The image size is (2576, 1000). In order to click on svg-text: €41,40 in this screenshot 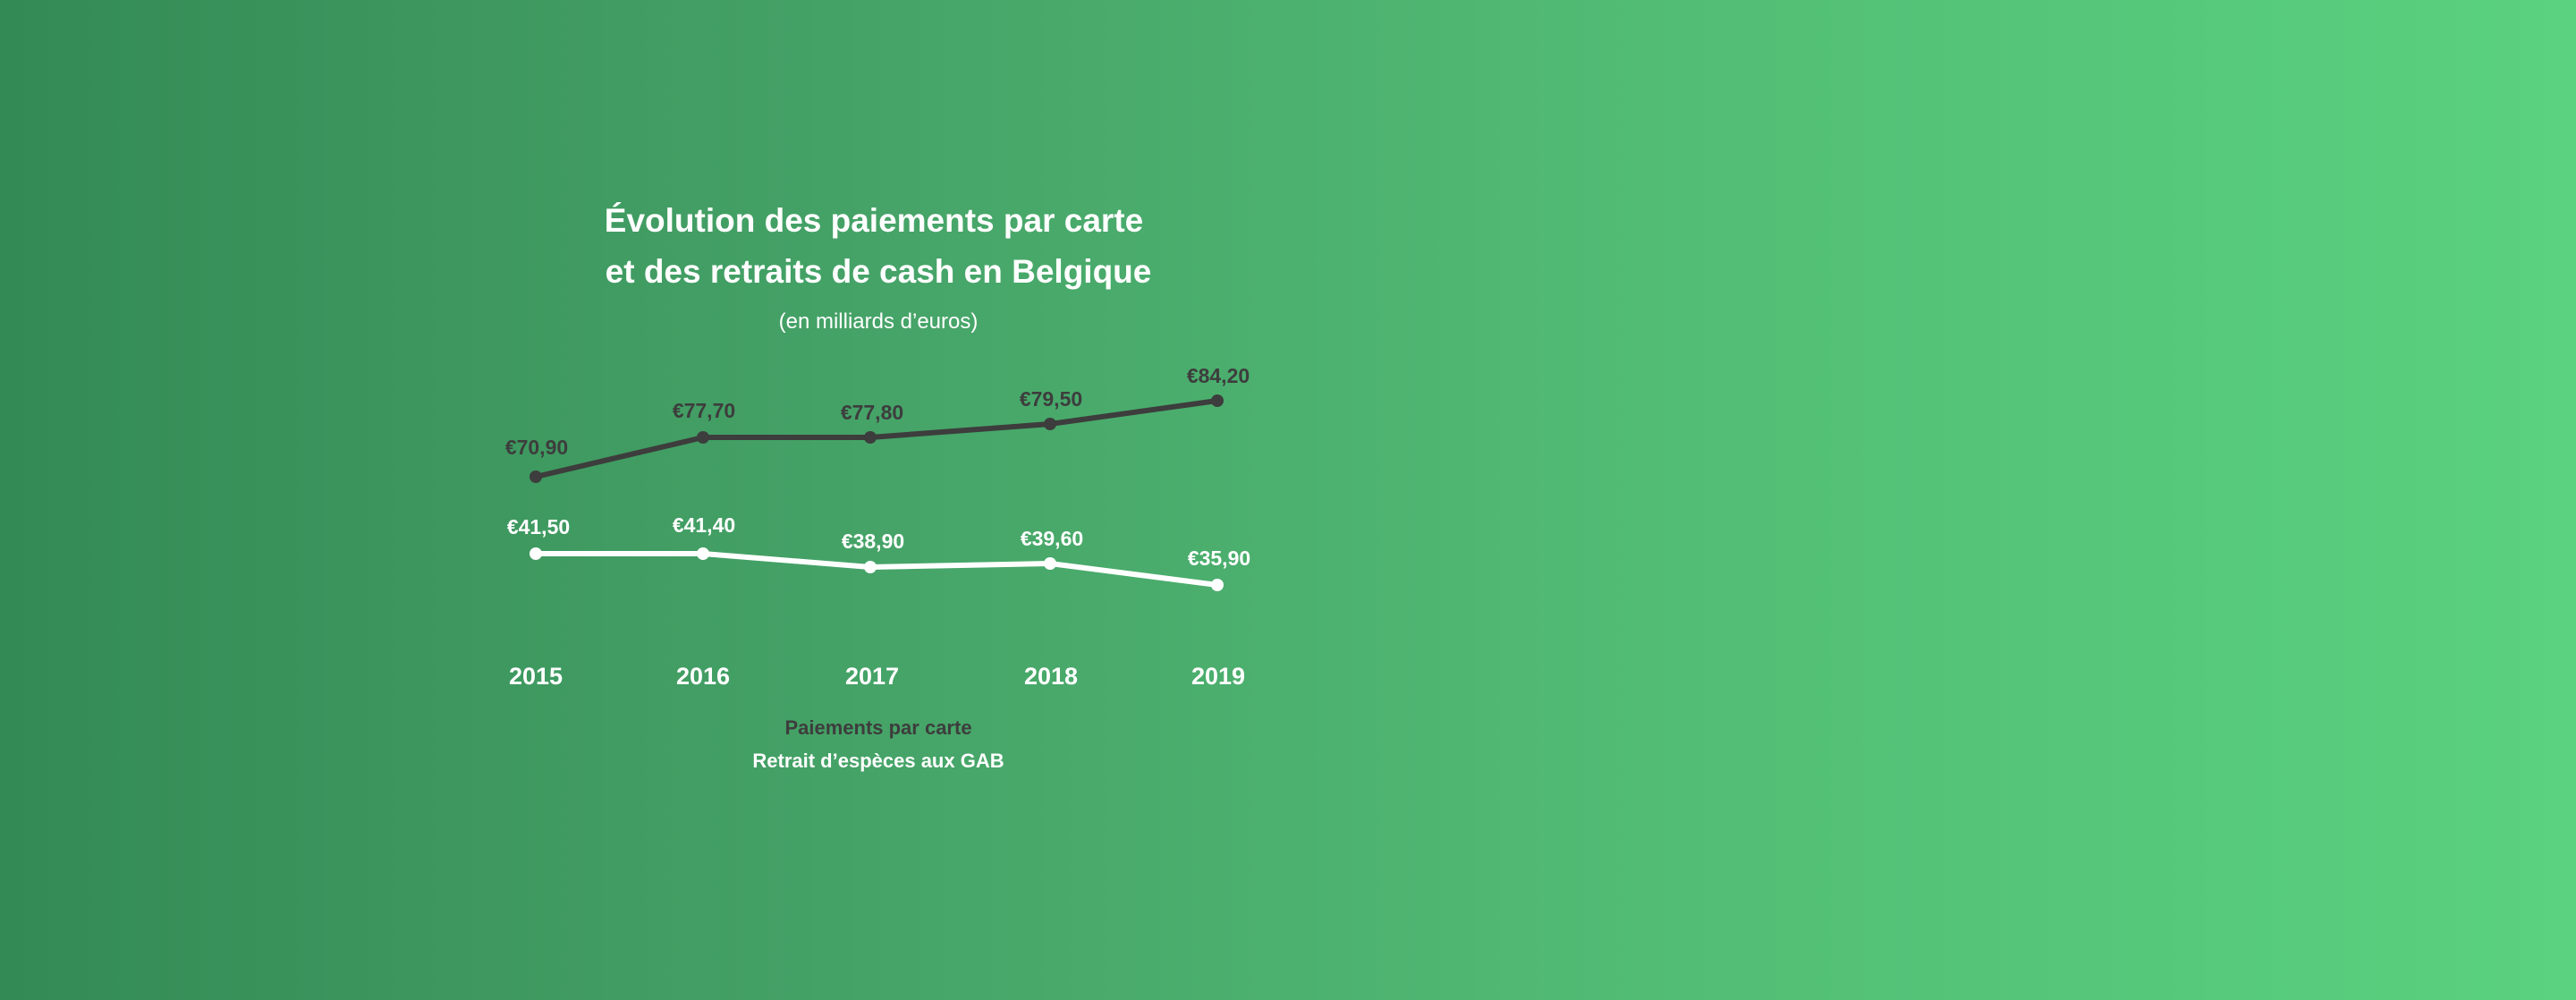, I will do `click(704, 525)`.